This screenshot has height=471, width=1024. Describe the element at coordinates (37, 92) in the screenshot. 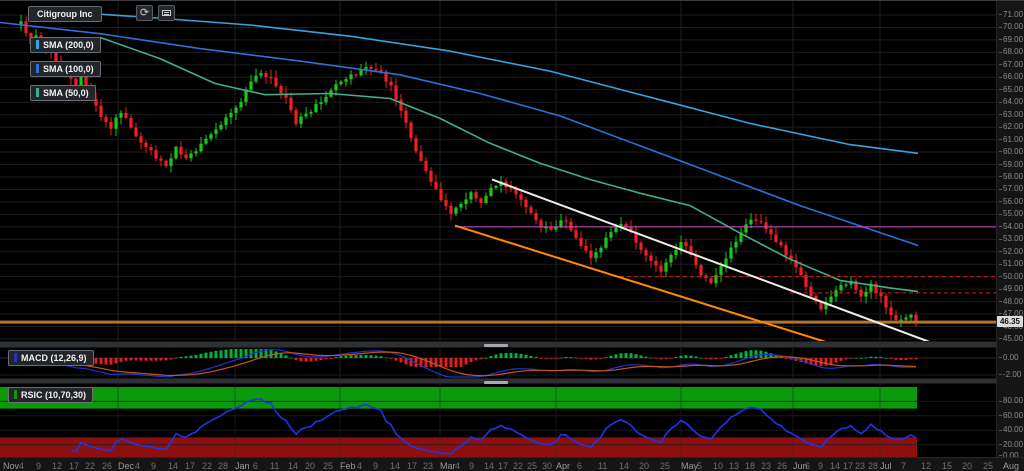

I see `sma-50-color-swatch` at that location.